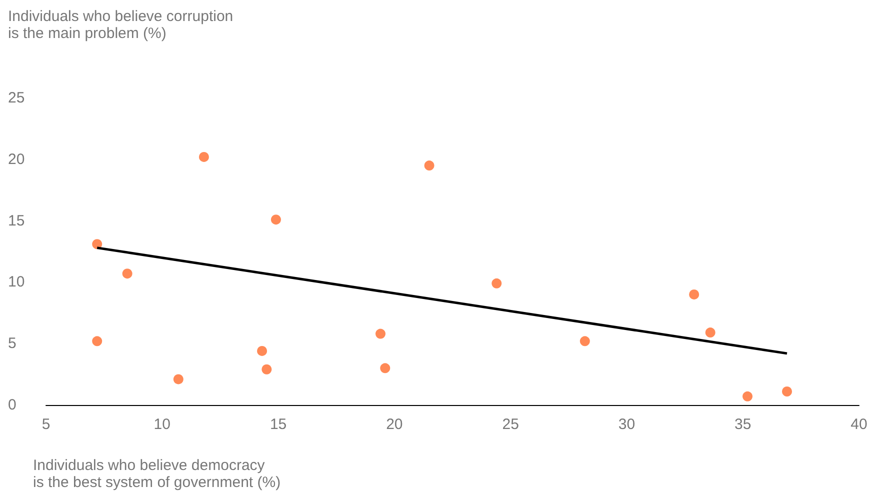 This screenshot has width=871, height=493. I want to click on x-tick-label: 40, so click(859, 424).